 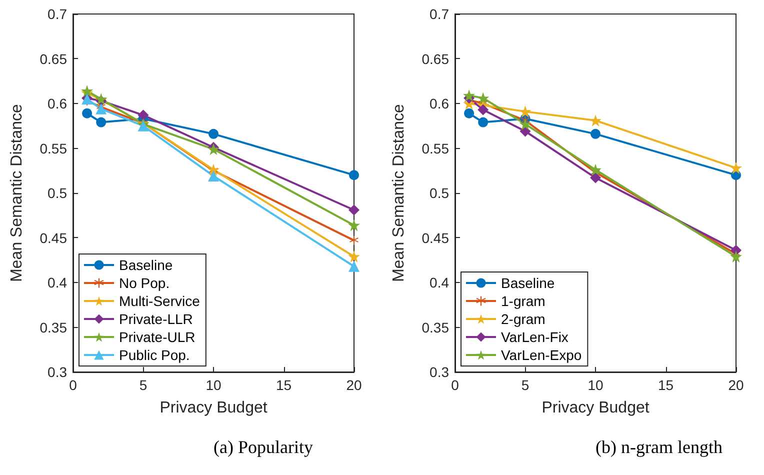 What do you see at coordinates (157, 337) in the screenshot?
I see `legend-label: Private-ULR` at bounding box center [157, 337].